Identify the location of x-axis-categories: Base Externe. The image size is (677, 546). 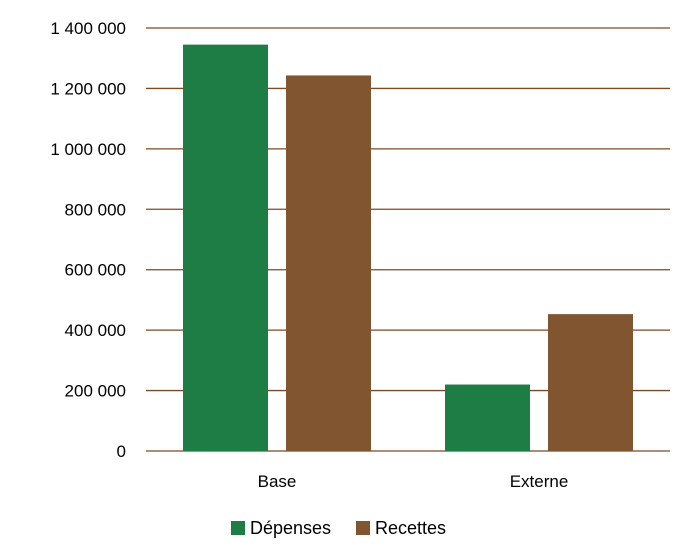
(413, 481).